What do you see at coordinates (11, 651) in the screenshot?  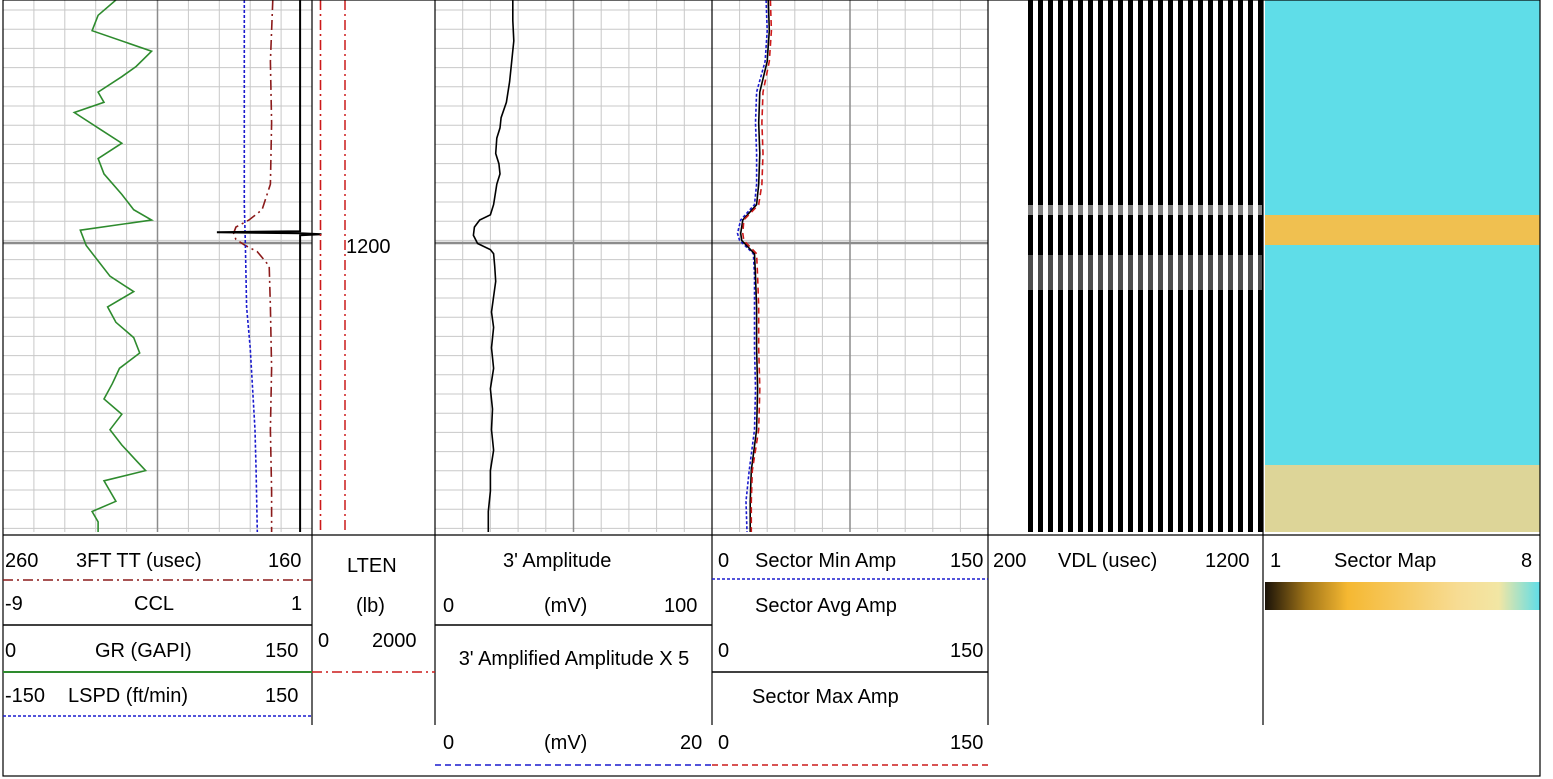 I see `gr-left: 0` at bounding box center [11, 651].